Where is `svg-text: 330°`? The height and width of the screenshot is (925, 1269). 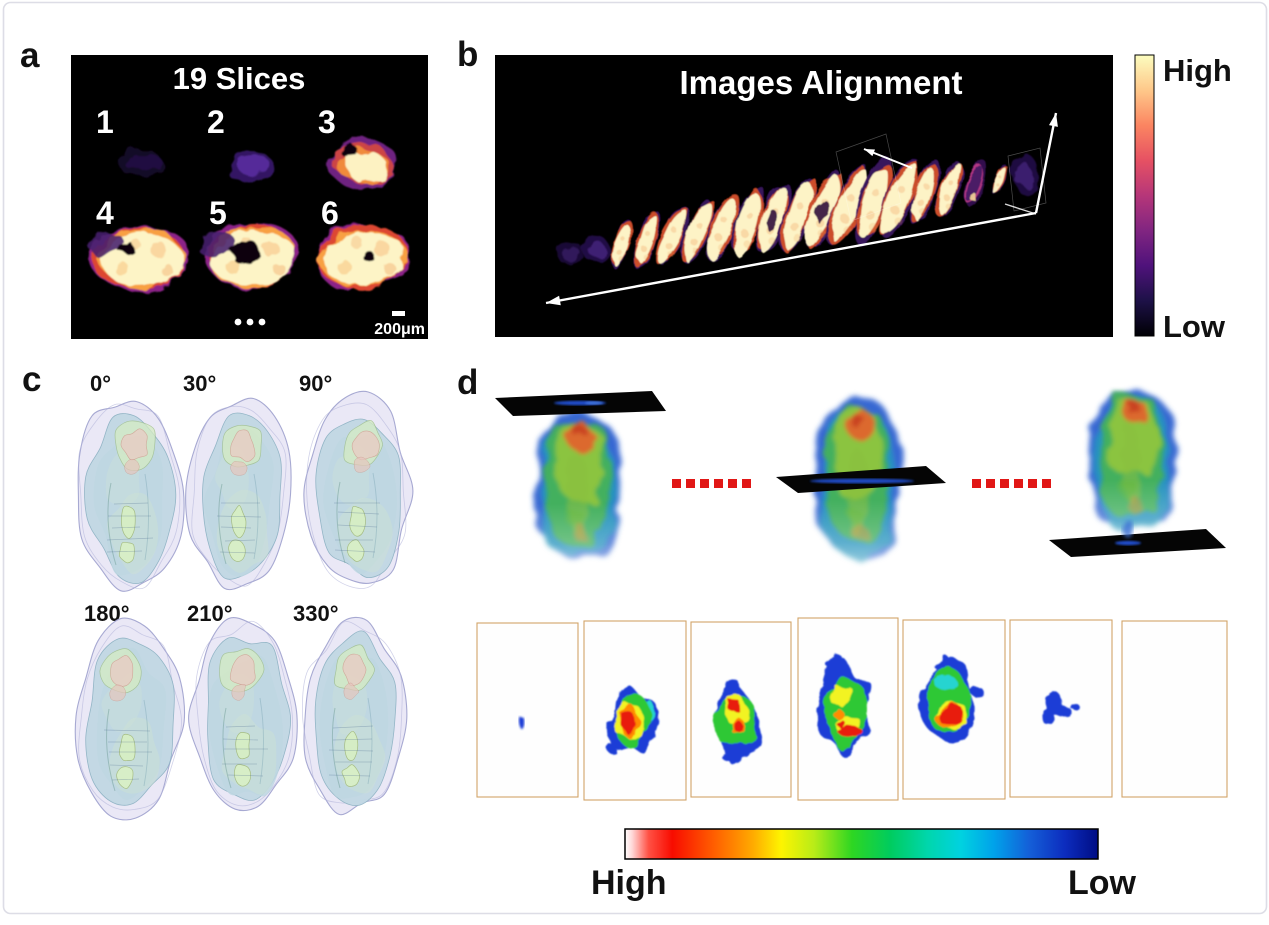 svg-text: 330° is located at coordinates (316, 613).